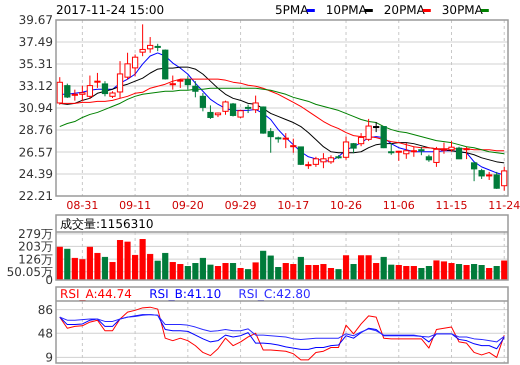 The width and height of the screenshot is (520, 365). What do you see at coordinates (96, 294) in the screenshot?
I see `series-label: RSI_A:44.74` at bounding box center [96, 294].